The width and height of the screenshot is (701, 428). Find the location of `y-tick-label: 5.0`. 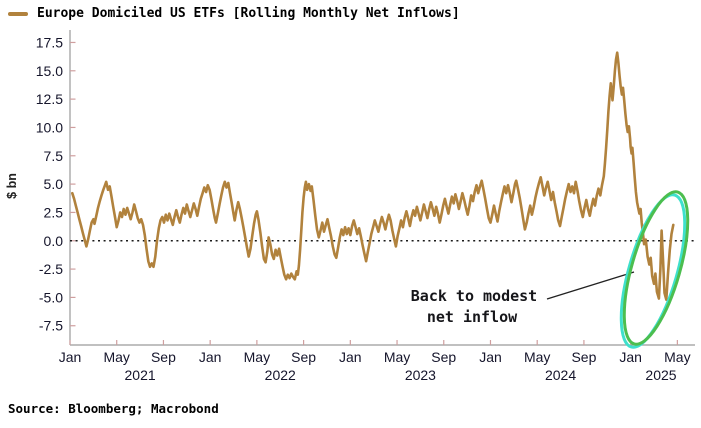

y-tick-label: 5.0 is located at coordinates (54, 184).